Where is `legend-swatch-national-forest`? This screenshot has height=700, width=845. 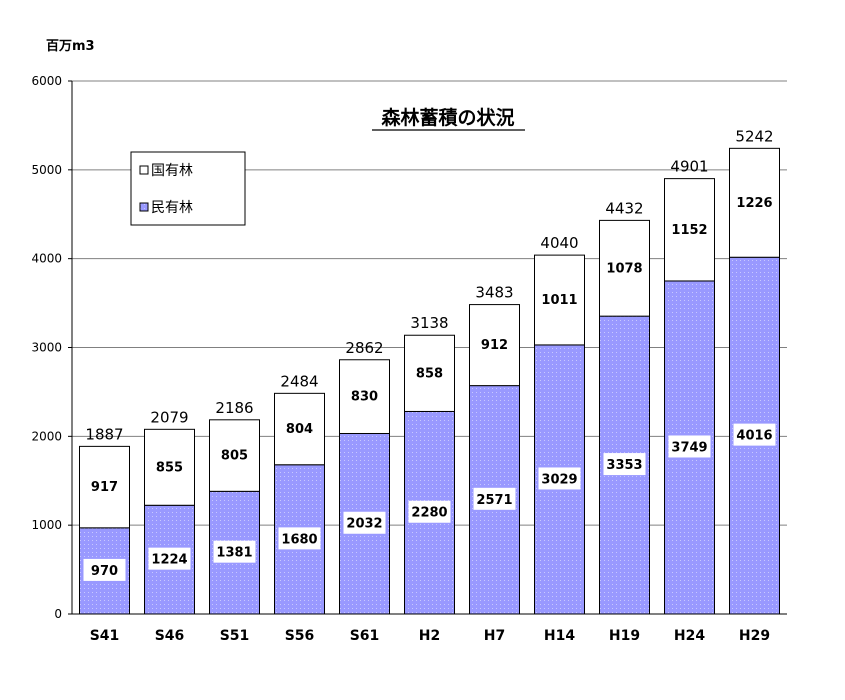 legend-swatch-national-forest is located at coordinates (144, 170).